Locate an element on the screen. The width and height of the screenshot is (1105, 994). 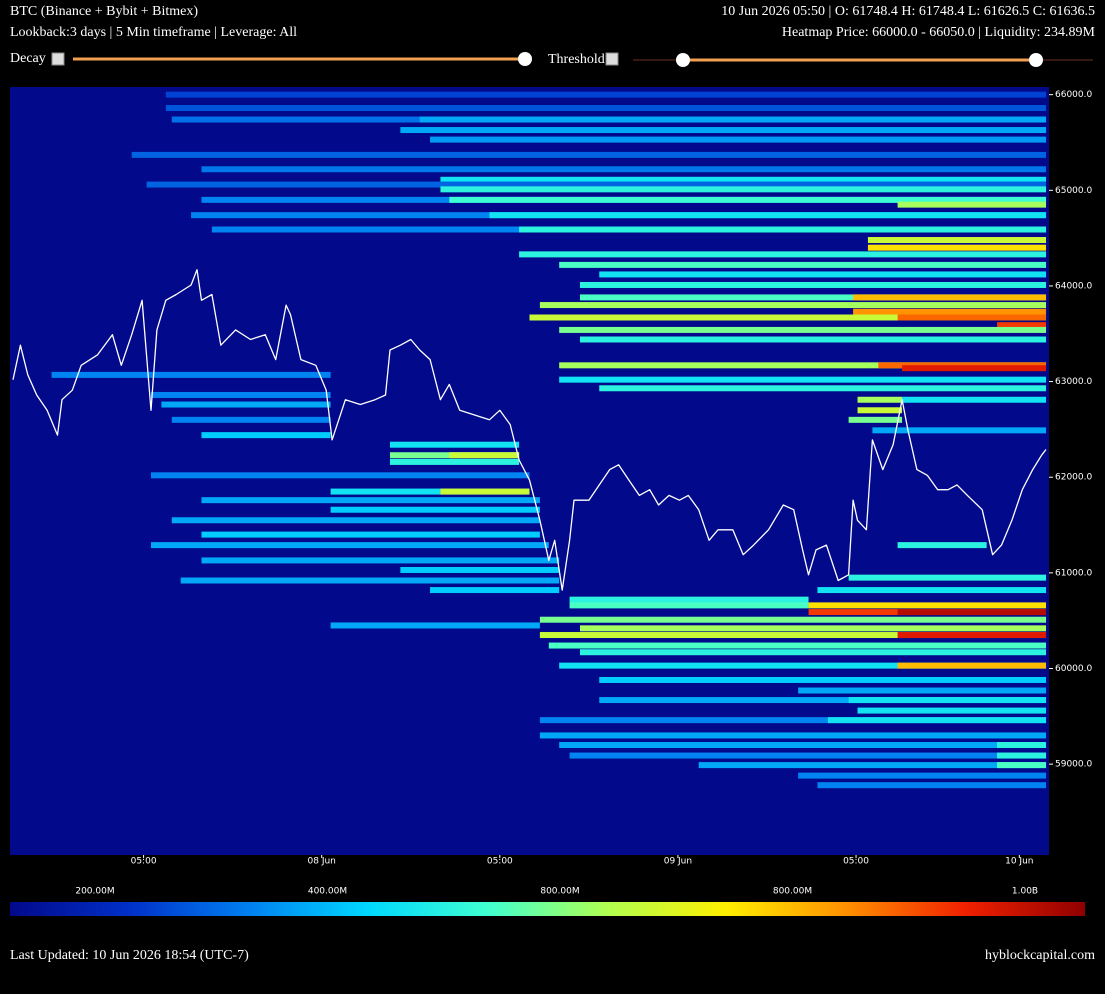
y-tick-label: 62000.0 is located at coordinates (1073, 478).